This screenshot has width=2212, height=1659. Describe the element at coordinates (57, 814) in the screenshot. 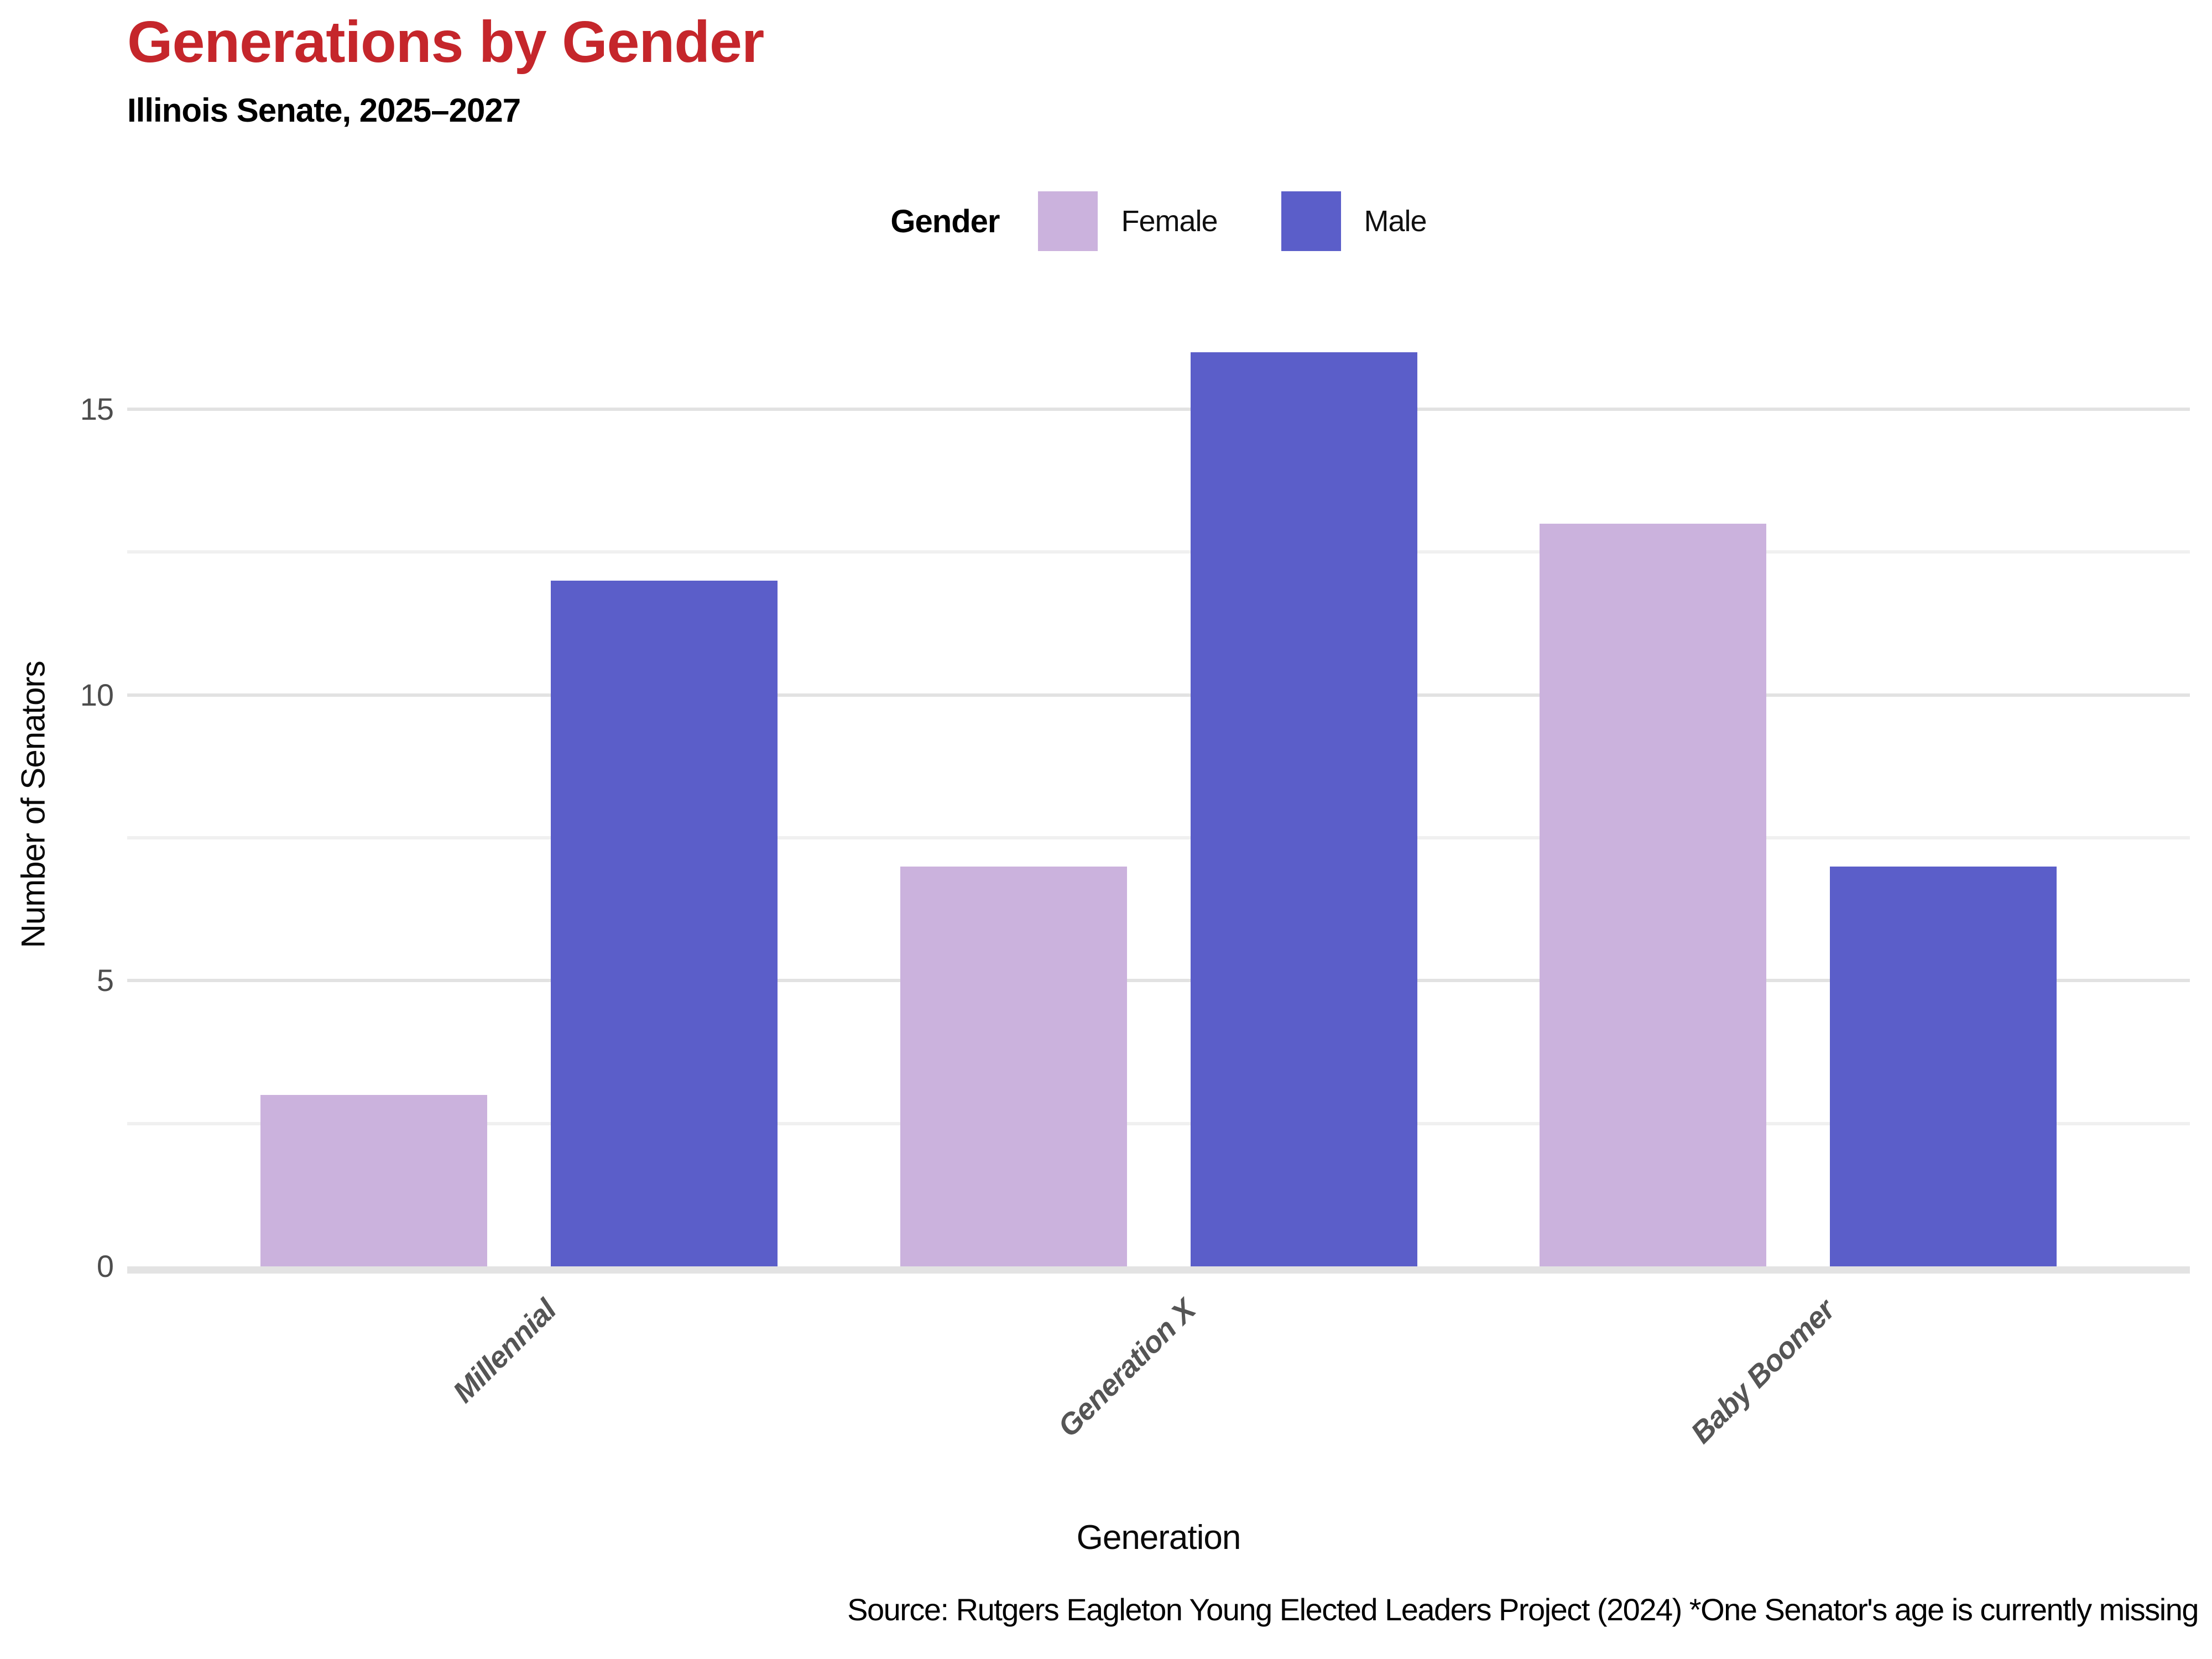

I see `y-axis-tick-labels: 0 5 10 15` at that location.